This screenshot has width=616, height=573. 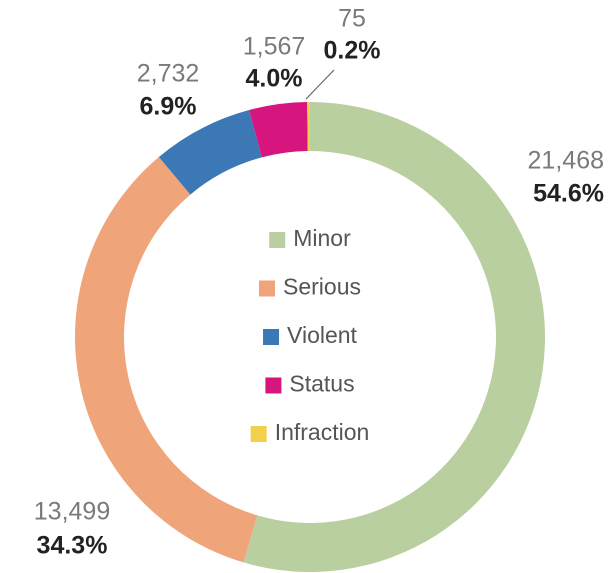 I want to click on legend-label: Infraction, so click(x=322, y=432).